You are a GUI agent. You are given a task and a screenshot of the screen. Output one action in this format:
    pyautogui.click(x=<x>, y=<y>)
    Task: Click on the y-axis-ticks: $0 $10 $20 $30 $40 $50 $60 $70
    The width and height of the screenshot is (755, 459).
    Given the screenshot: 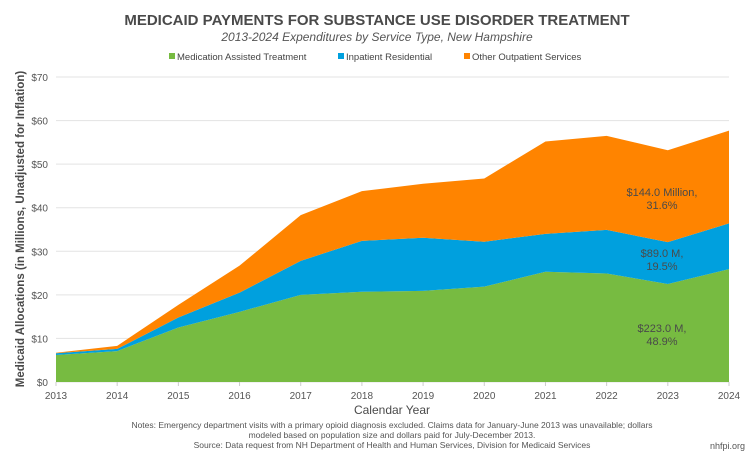 What is the action you would take?
    pyautogui.click(x=39, y=231)
    